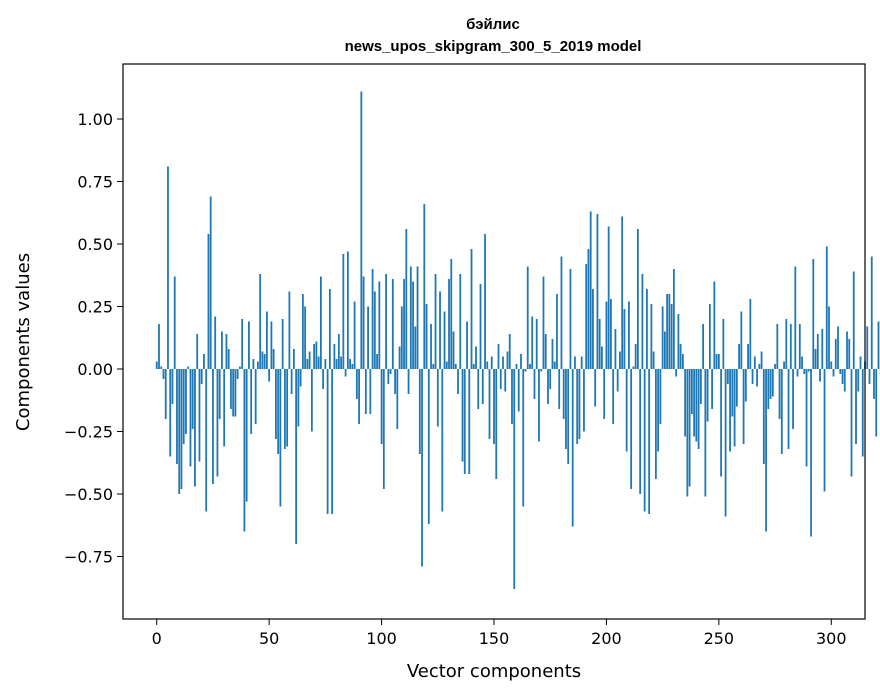  I want to click on x-axis-label: Vector components, so click(494, 671).